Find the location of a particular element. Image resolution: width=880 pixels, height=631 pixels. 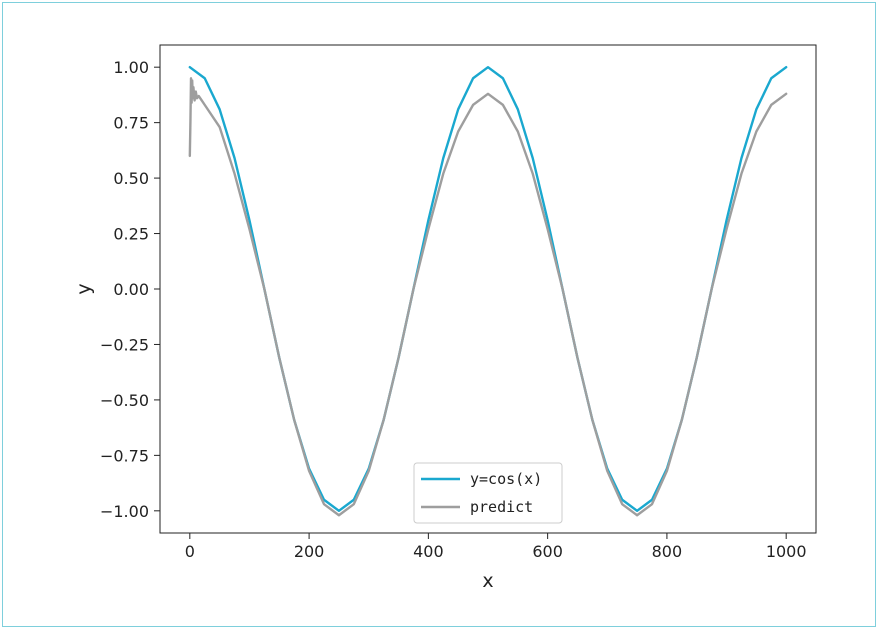

x-tick-label: 1000 is located at coordinates (786, 551).